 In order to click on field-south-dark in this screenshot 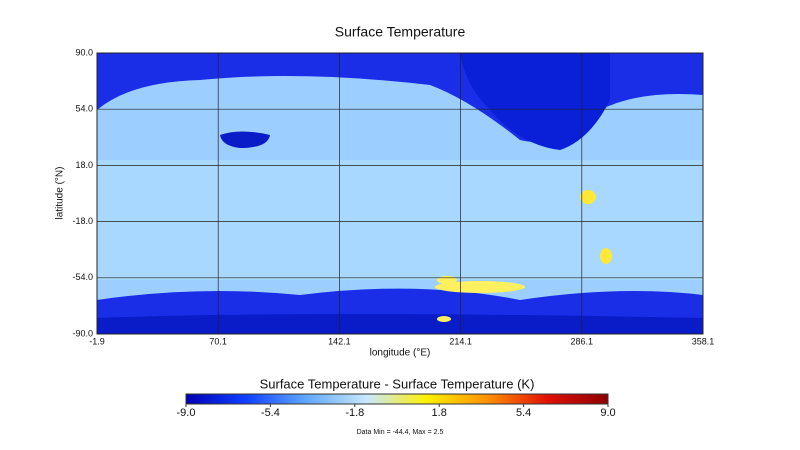, I will do `click(400, 324)`.